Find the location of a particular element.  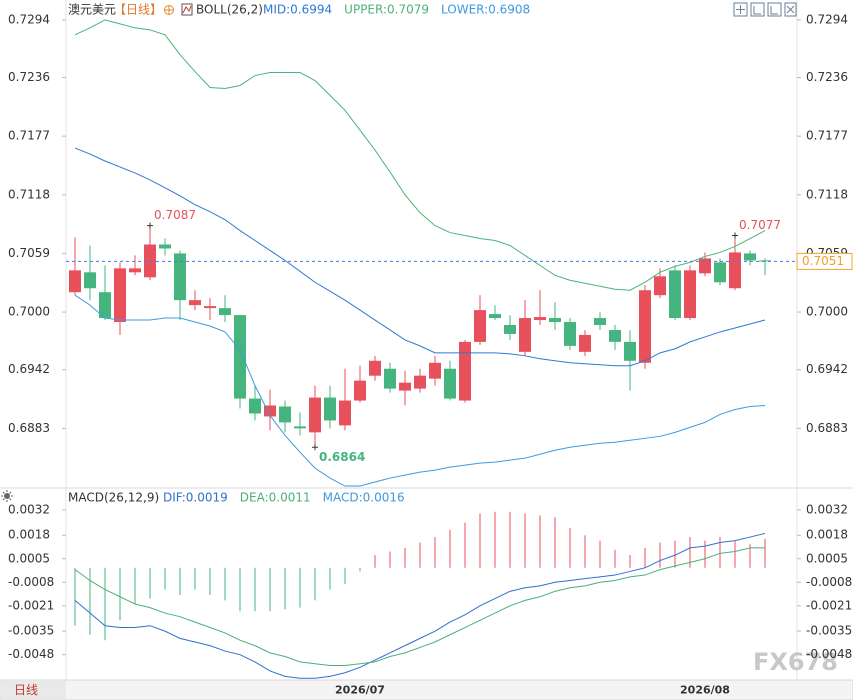

y-tick-label: 0.7059 is located at coordinates (29, 253).